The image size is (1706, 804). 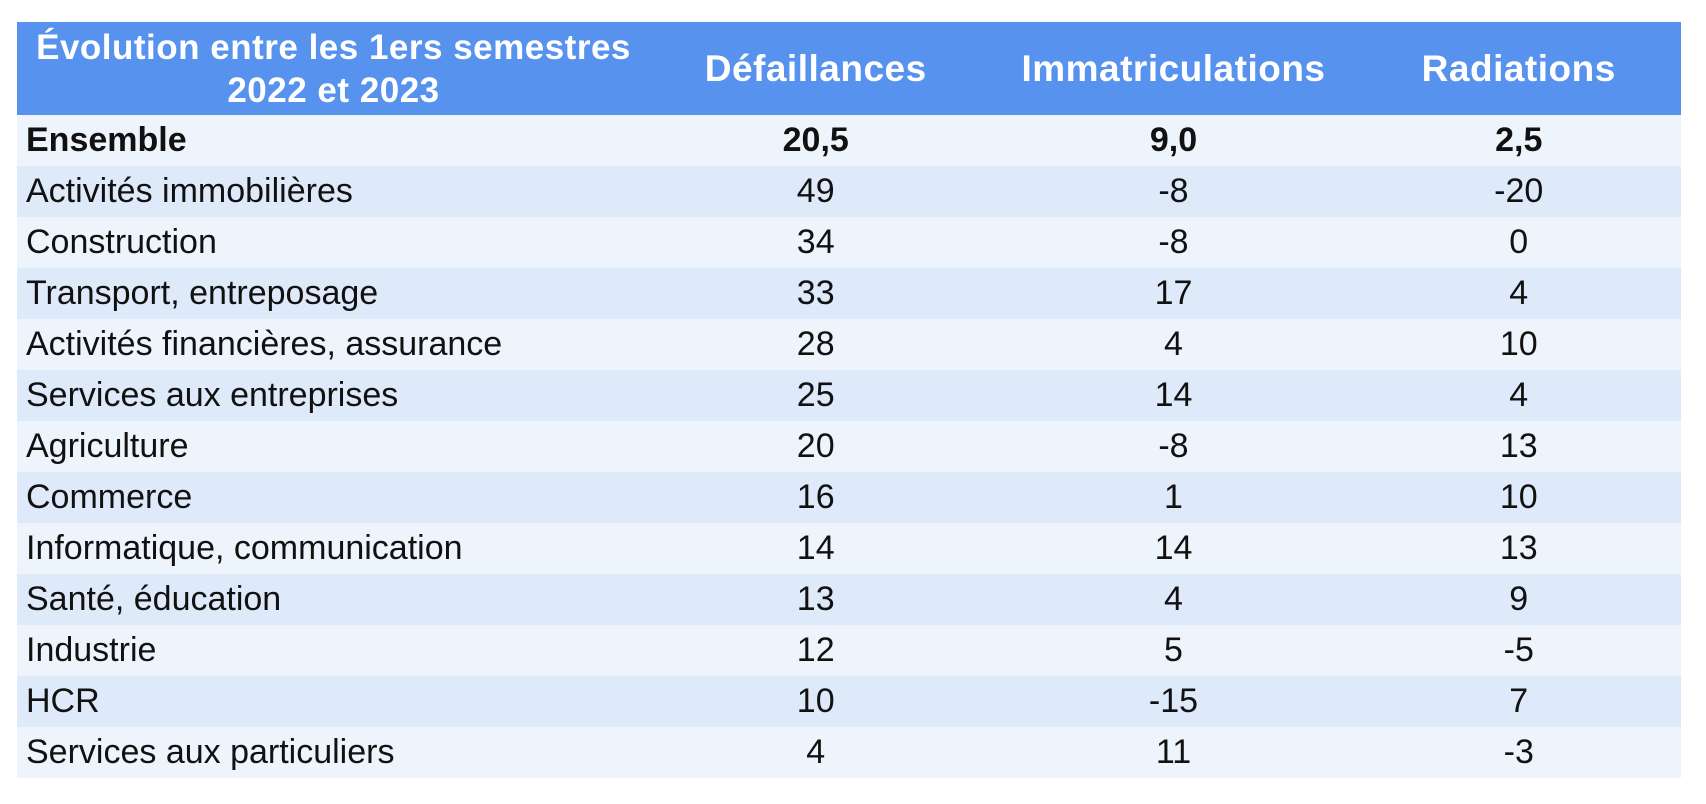 I want to click on table-row: Santé, éducation 13 4 9, so click(x=849, y=599).